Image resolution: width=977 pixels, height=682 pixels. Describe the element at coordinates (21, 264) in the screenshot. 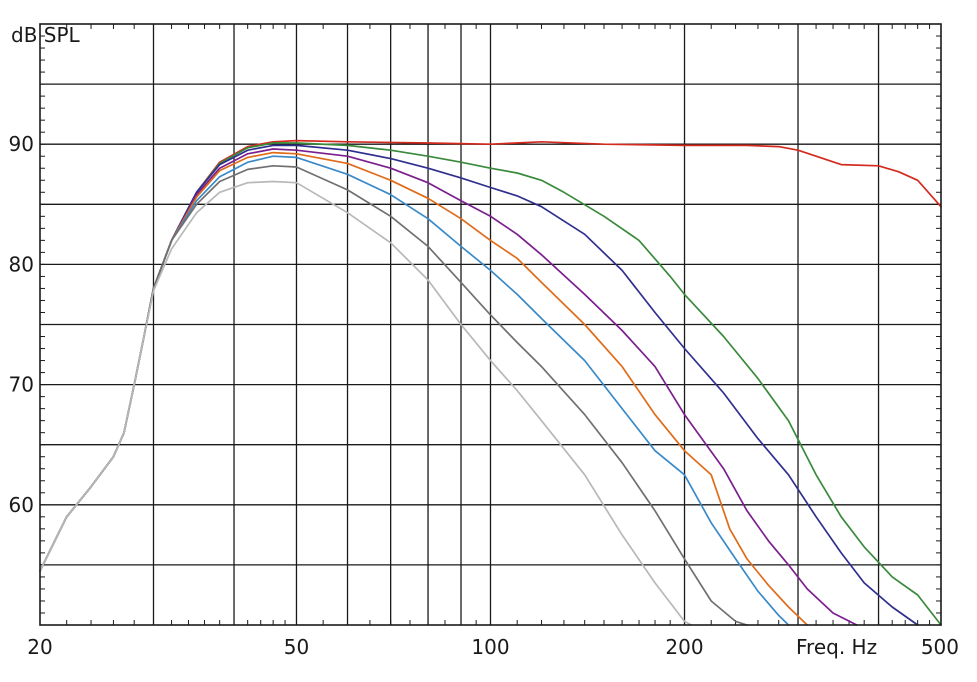

I see `y-tick-label: 80` at that location.